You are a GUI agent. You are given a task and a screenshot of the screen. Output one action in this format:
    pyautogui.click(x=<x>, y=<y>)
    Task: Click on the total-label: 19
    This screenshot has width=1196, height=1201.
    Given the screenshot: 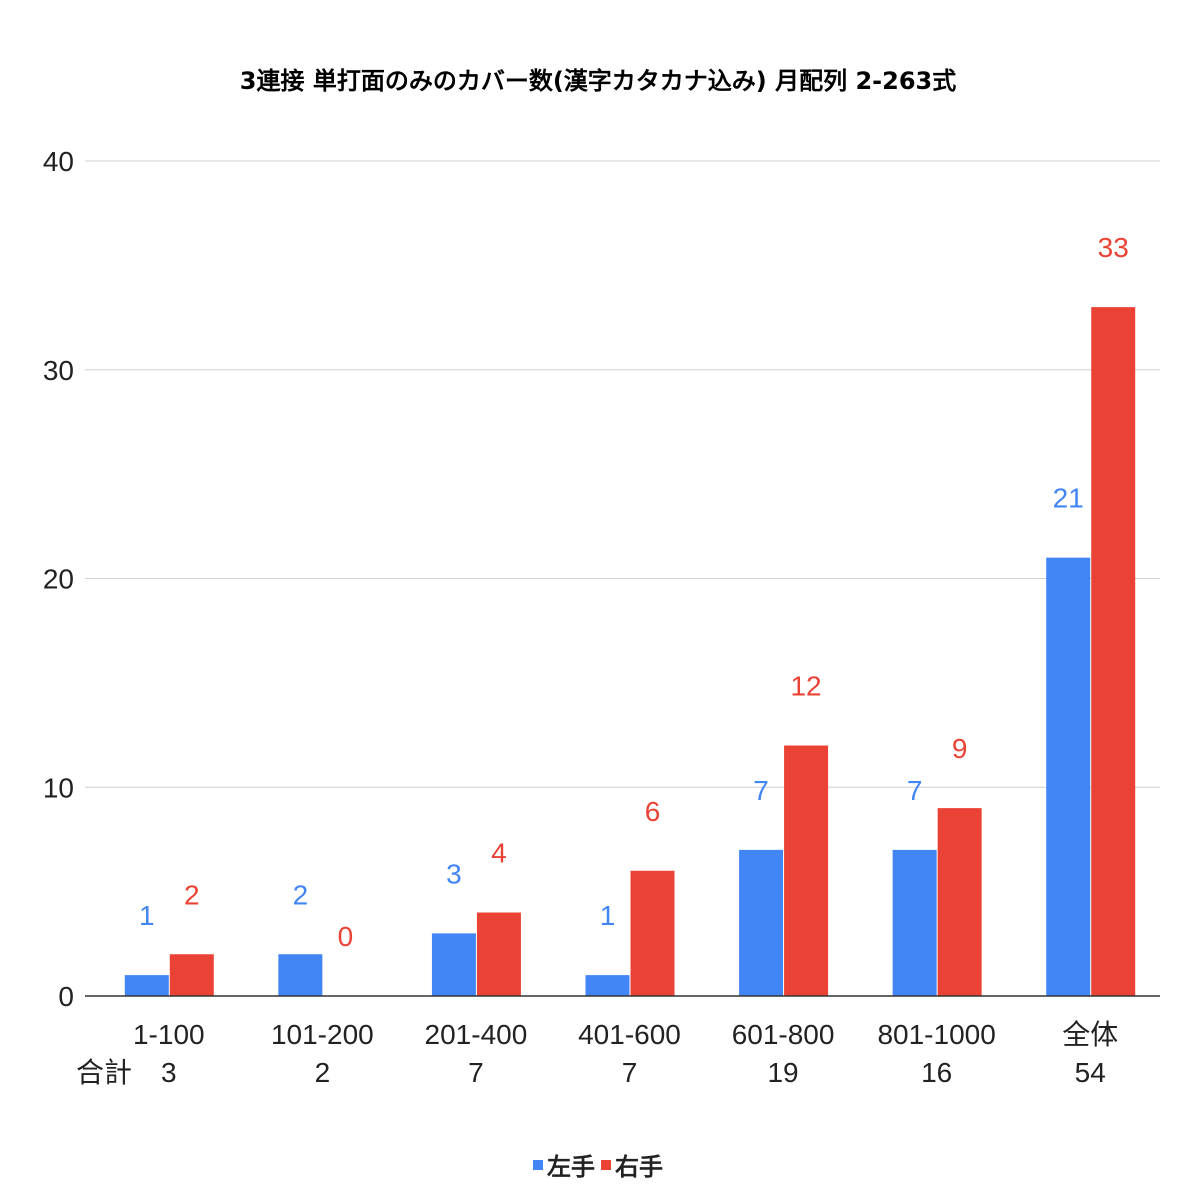 What is the action you would take?
    pyautogui.click(x=782, y=1072)
    